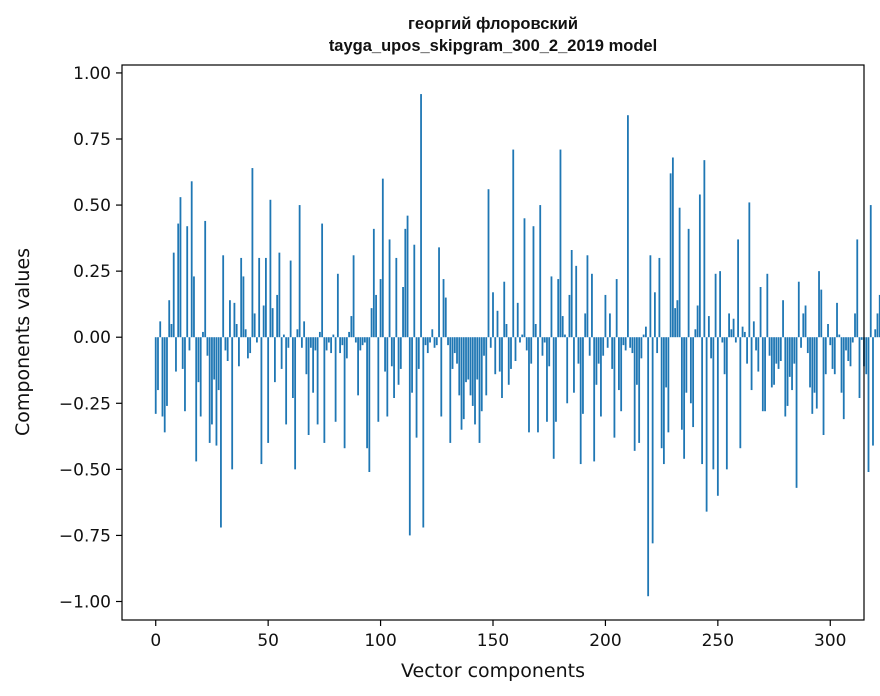  I want to click on x-tick-label: 250, so click(718, 641).